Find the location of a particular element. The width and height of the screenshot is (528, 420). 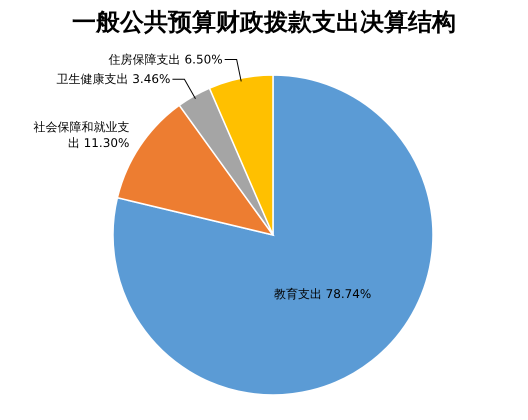

slice-label: 住房保障支出 6.50% is located at coordinates (165, 59).